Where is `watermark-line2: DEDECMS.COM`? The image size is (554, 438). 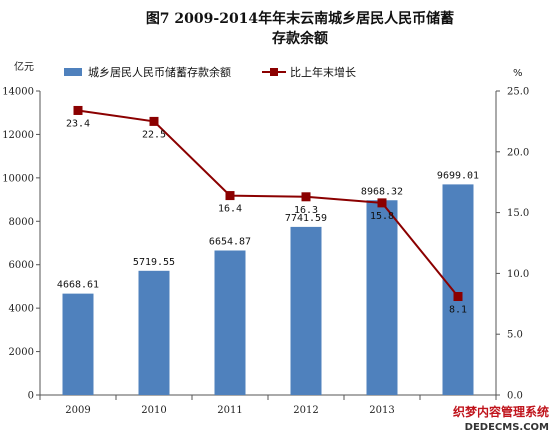
watermark-line2: DEDECMS.COM is located at coordinates (507, 427).